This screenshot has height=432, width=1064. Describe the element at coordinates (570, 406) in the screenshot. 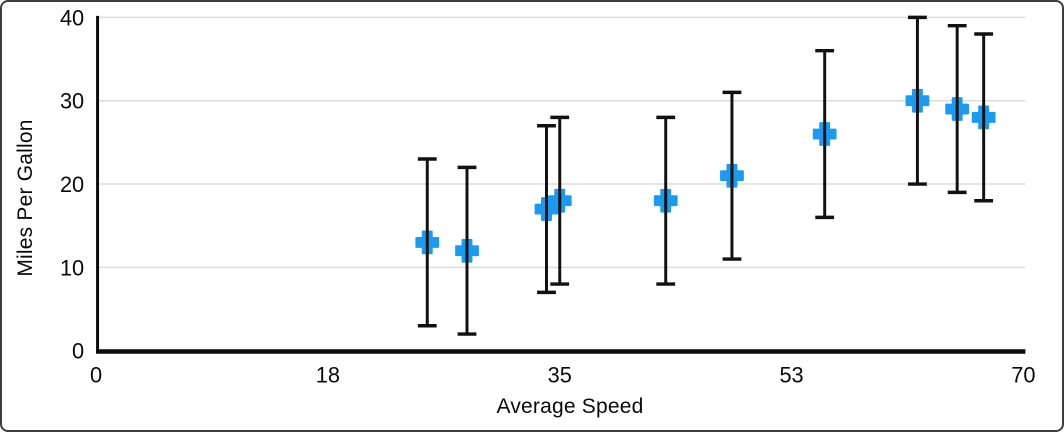

I see `x-axis-title: Average Speed` at that location.